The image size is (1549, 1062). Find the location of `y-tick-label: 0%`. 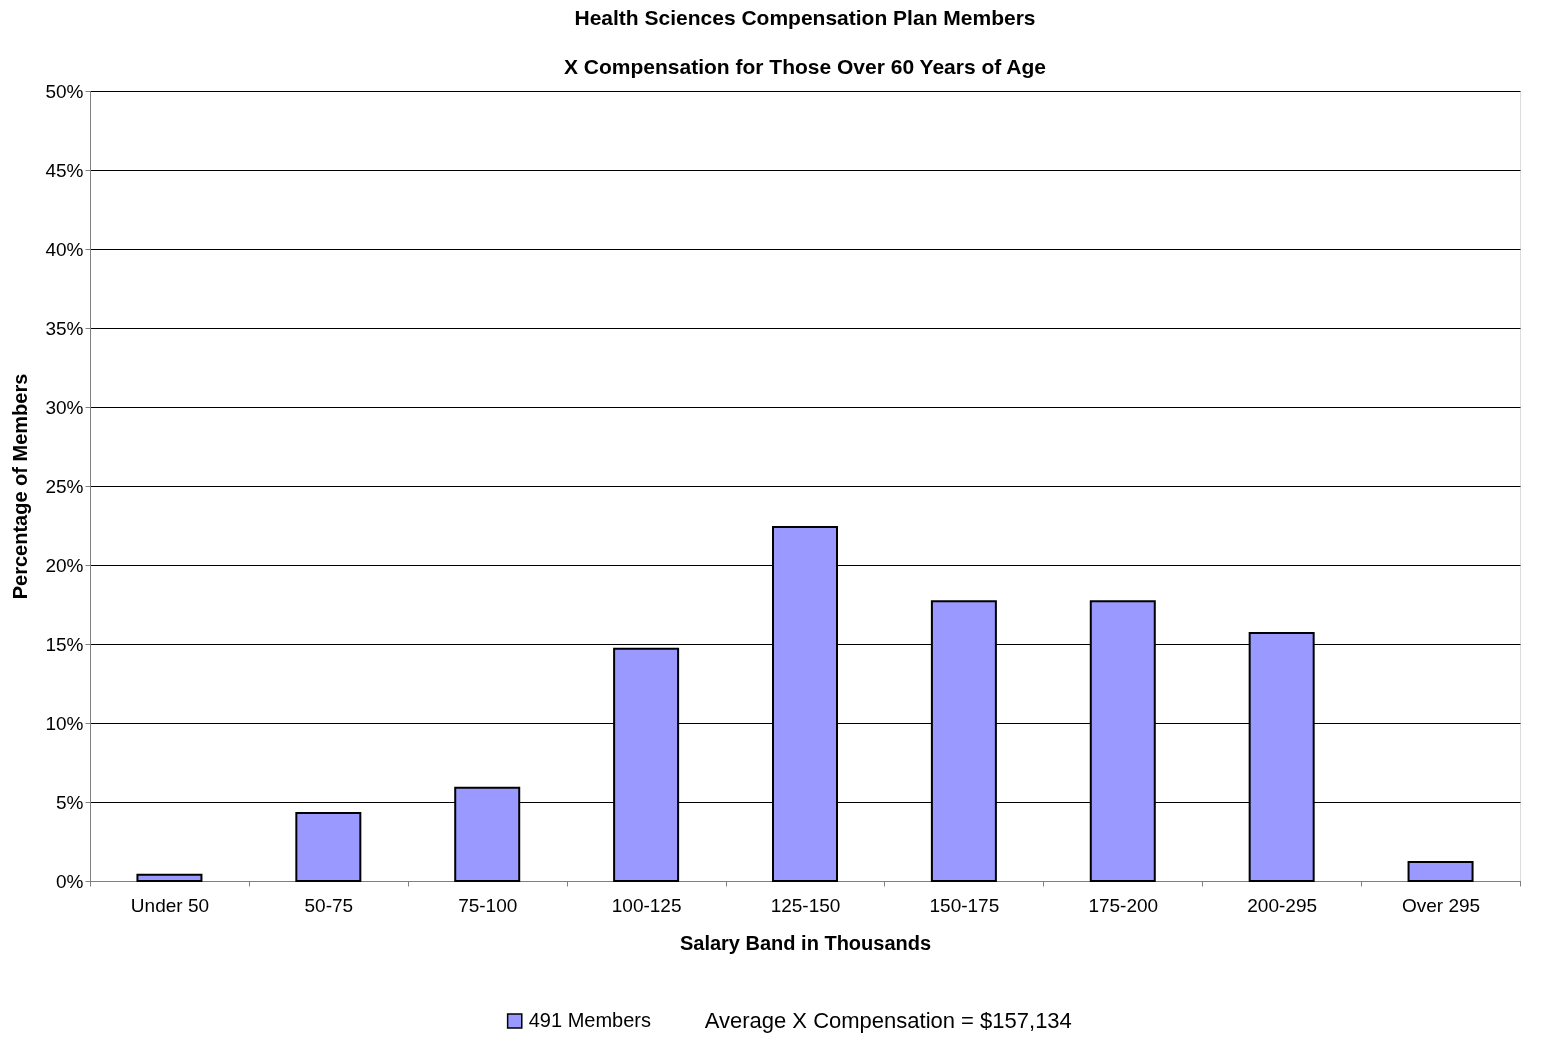

y-tick-label: 0% is located at coordinates (70, 881).